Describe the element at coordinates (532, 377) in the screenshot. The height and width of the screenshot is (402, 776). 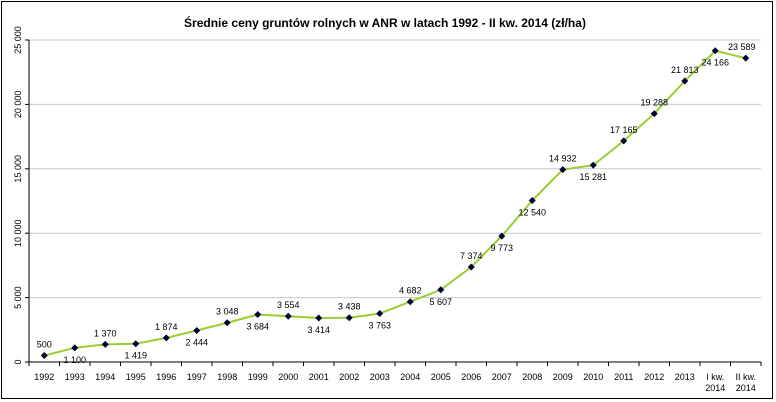
I see `x-tick-label: 2008` at that location.